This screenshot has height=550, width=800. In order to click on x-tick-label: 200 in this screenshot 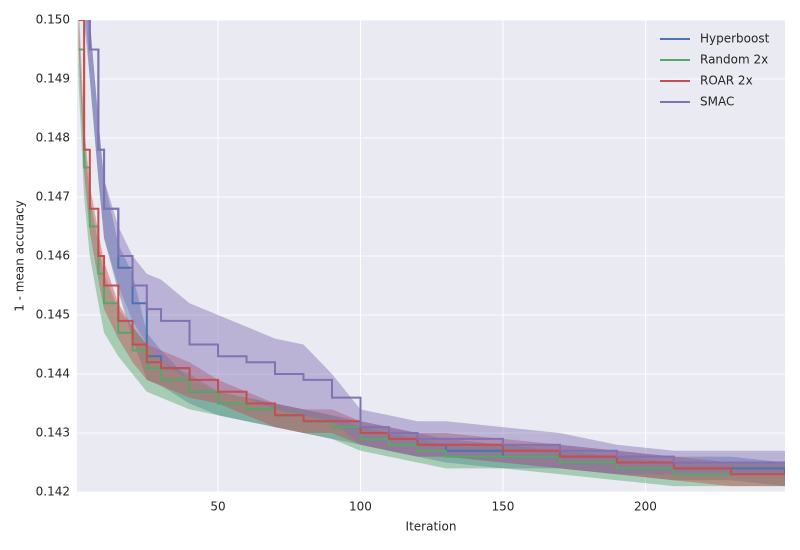, I will do `click(645, 507)`.